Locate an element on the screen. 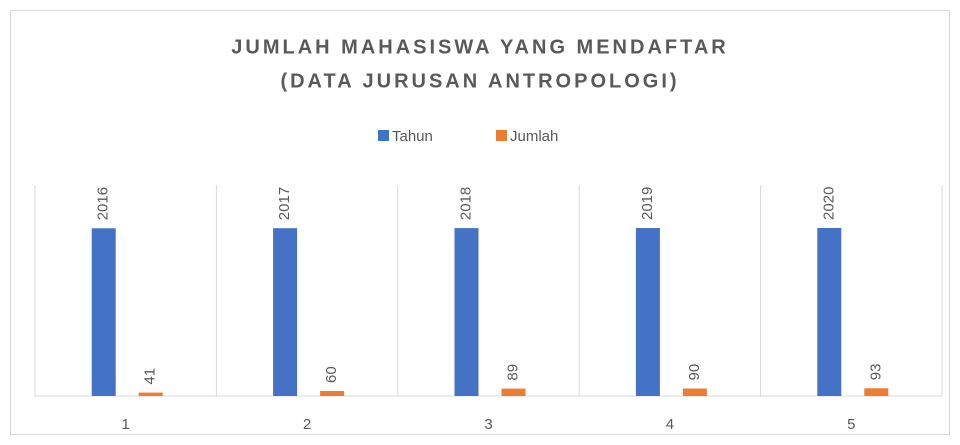 This screenshot has width=960, height=445. data-label: 41 is located at coordinates (150, 376).